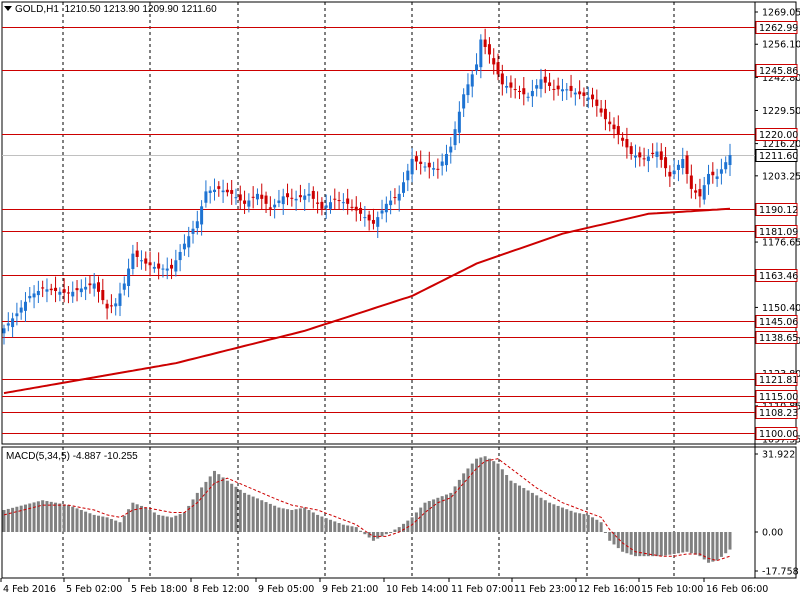  What do you see at coordinates (778, 210) in the screenshot?
I see `level-label-3: 1190.12` at bounding box center [778, 210].